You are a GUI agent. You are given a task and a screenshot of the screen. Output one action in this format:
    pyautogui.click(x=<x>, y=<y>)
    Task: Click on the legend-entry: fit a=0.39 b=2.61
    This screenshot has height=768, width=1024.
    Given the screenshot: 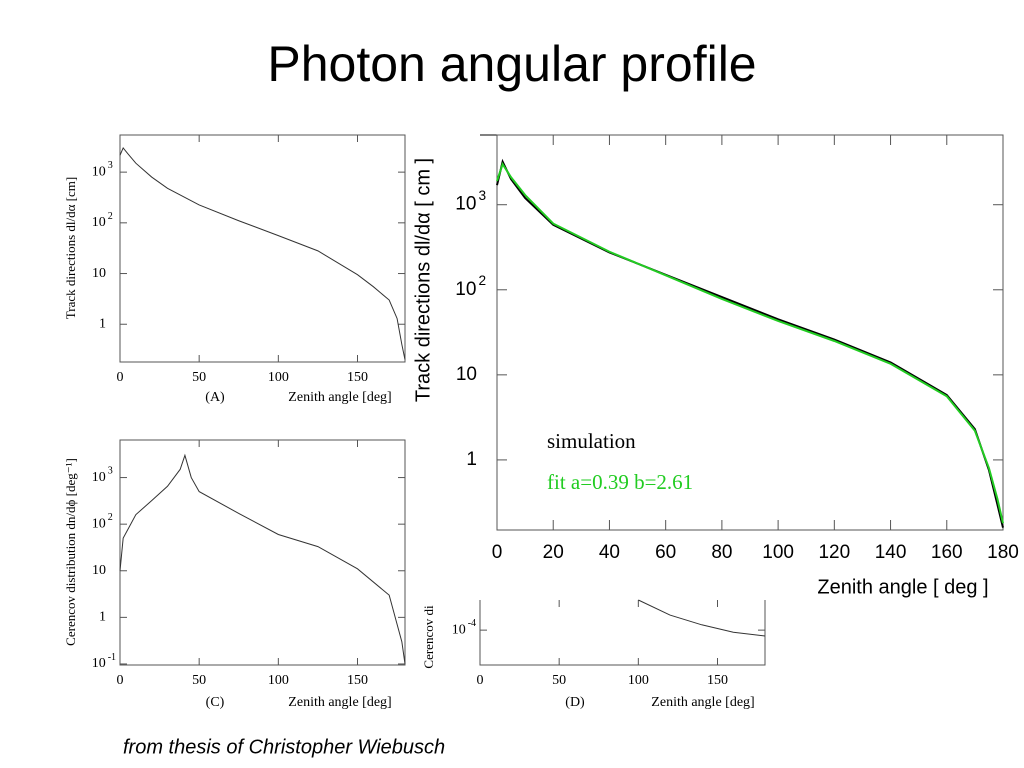 What is the action you would take?
    pyautogui.click(x=620, y=482)
    